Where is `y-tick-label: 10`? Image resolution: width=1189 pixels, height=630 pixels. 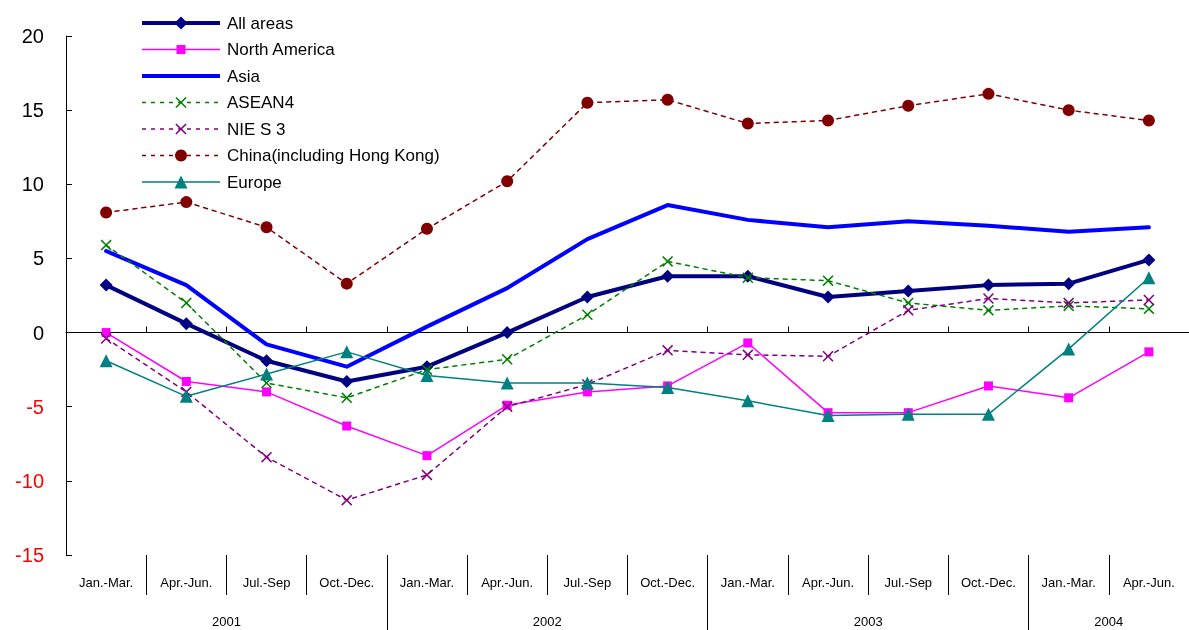 y-tick-label: 10 is located at coordinates (32, 184).